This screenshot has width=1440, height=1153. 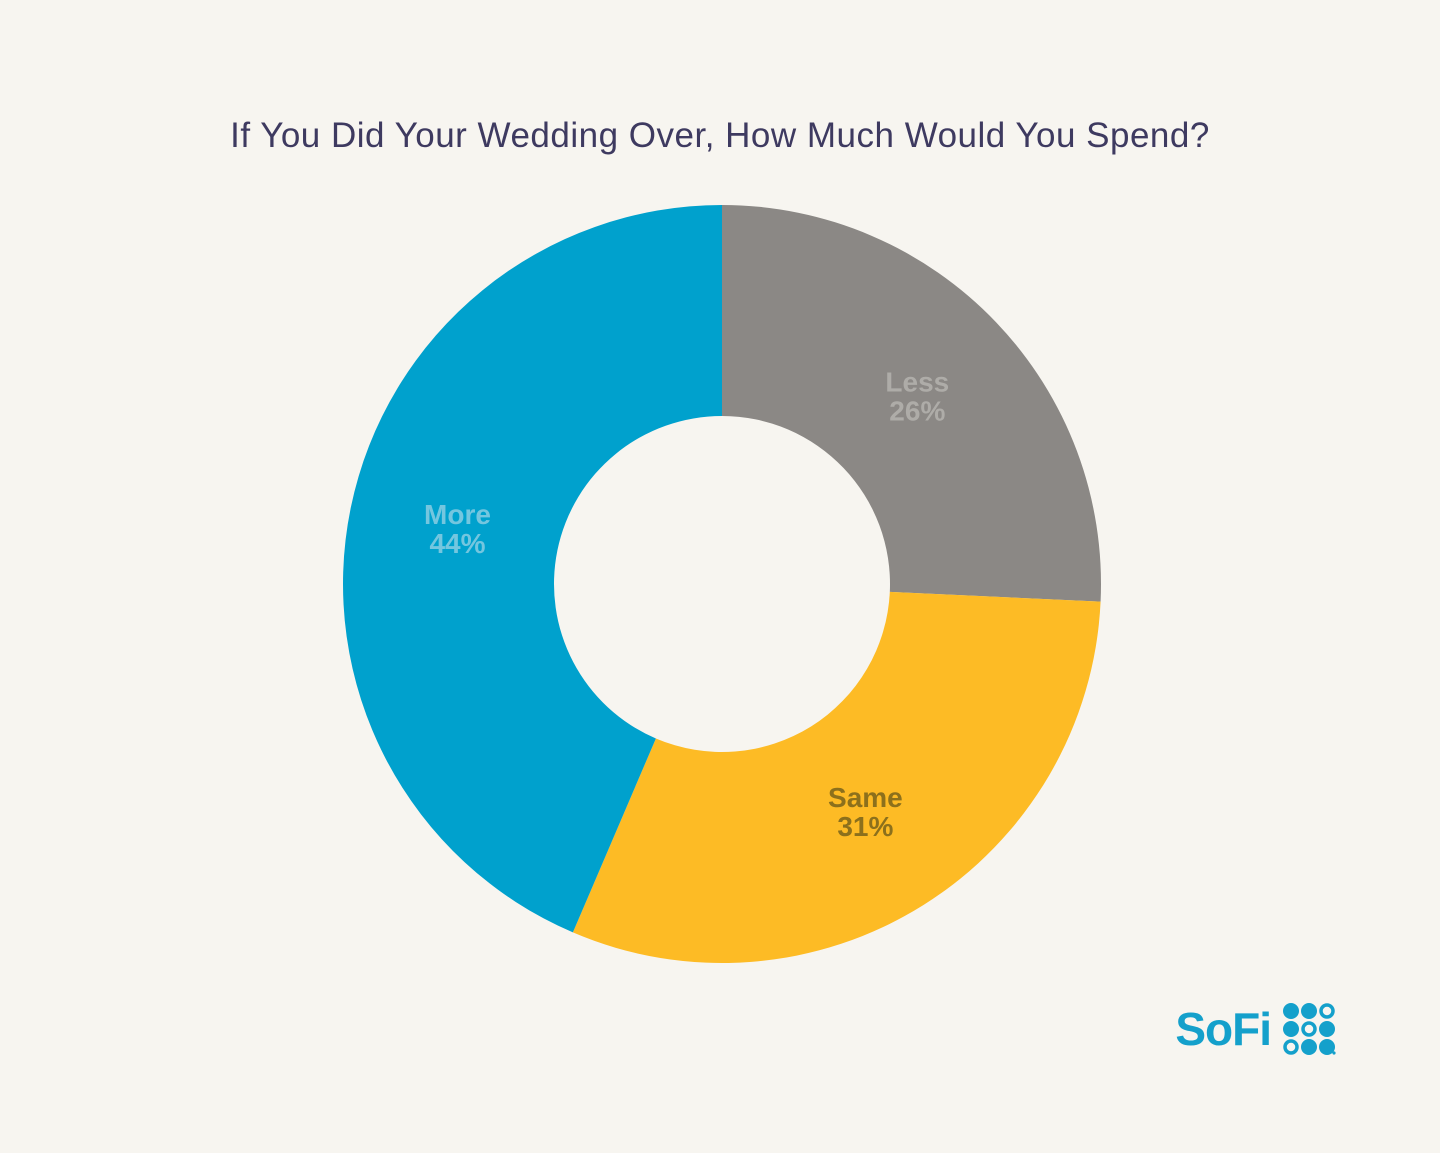 I want to click on donut-segment-less, so click(x=911, y=403).